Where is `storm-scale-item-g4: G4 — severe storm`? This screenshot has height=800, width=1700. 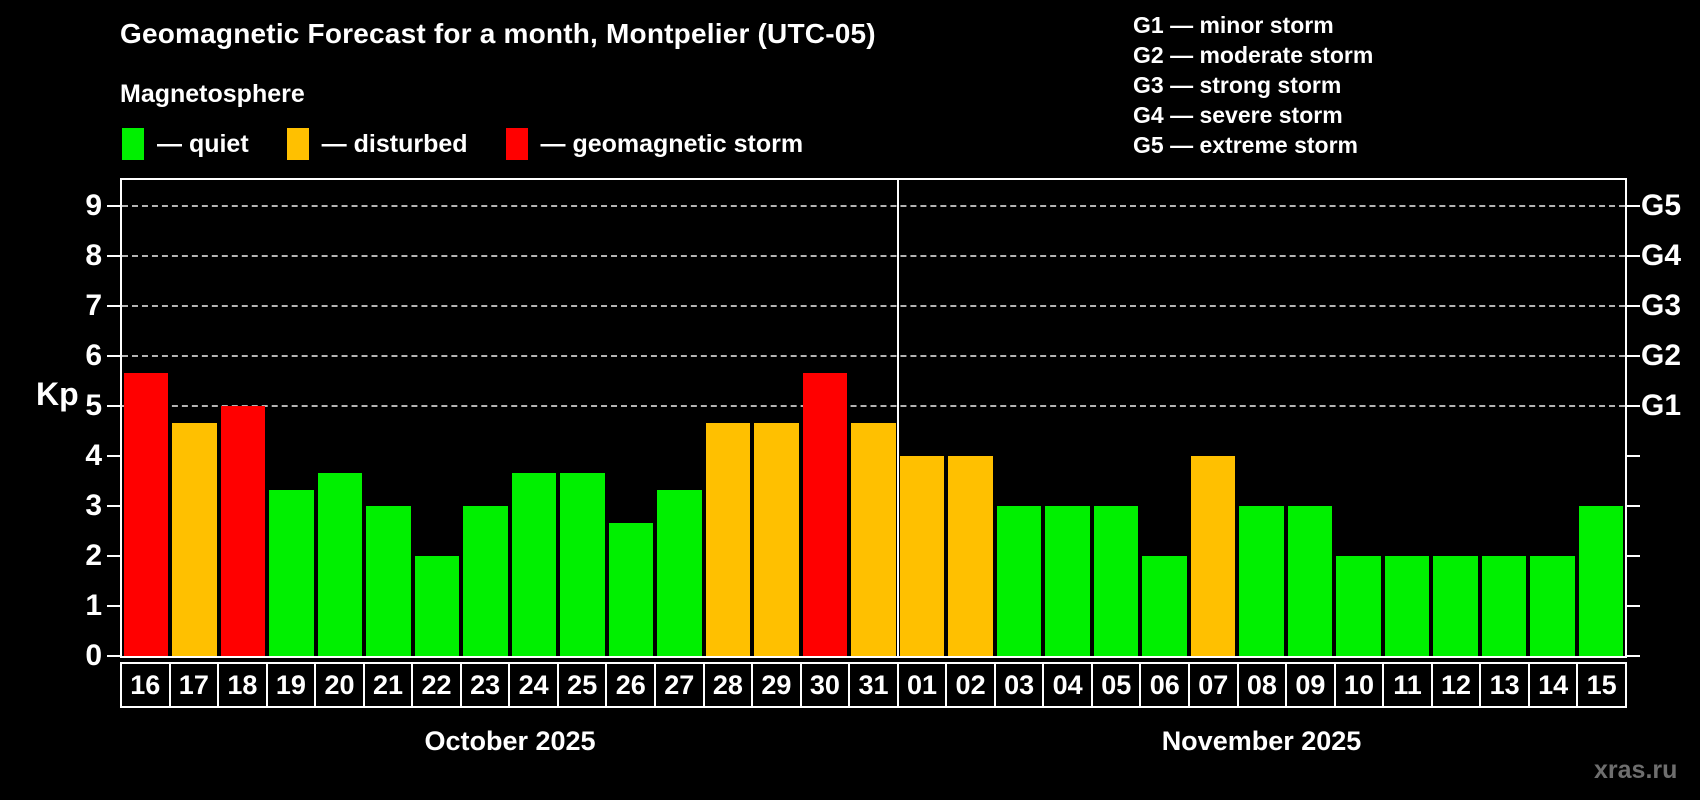 storm-scale-item-g4: G4 — severe storm is located at coordinates (1238, 115).